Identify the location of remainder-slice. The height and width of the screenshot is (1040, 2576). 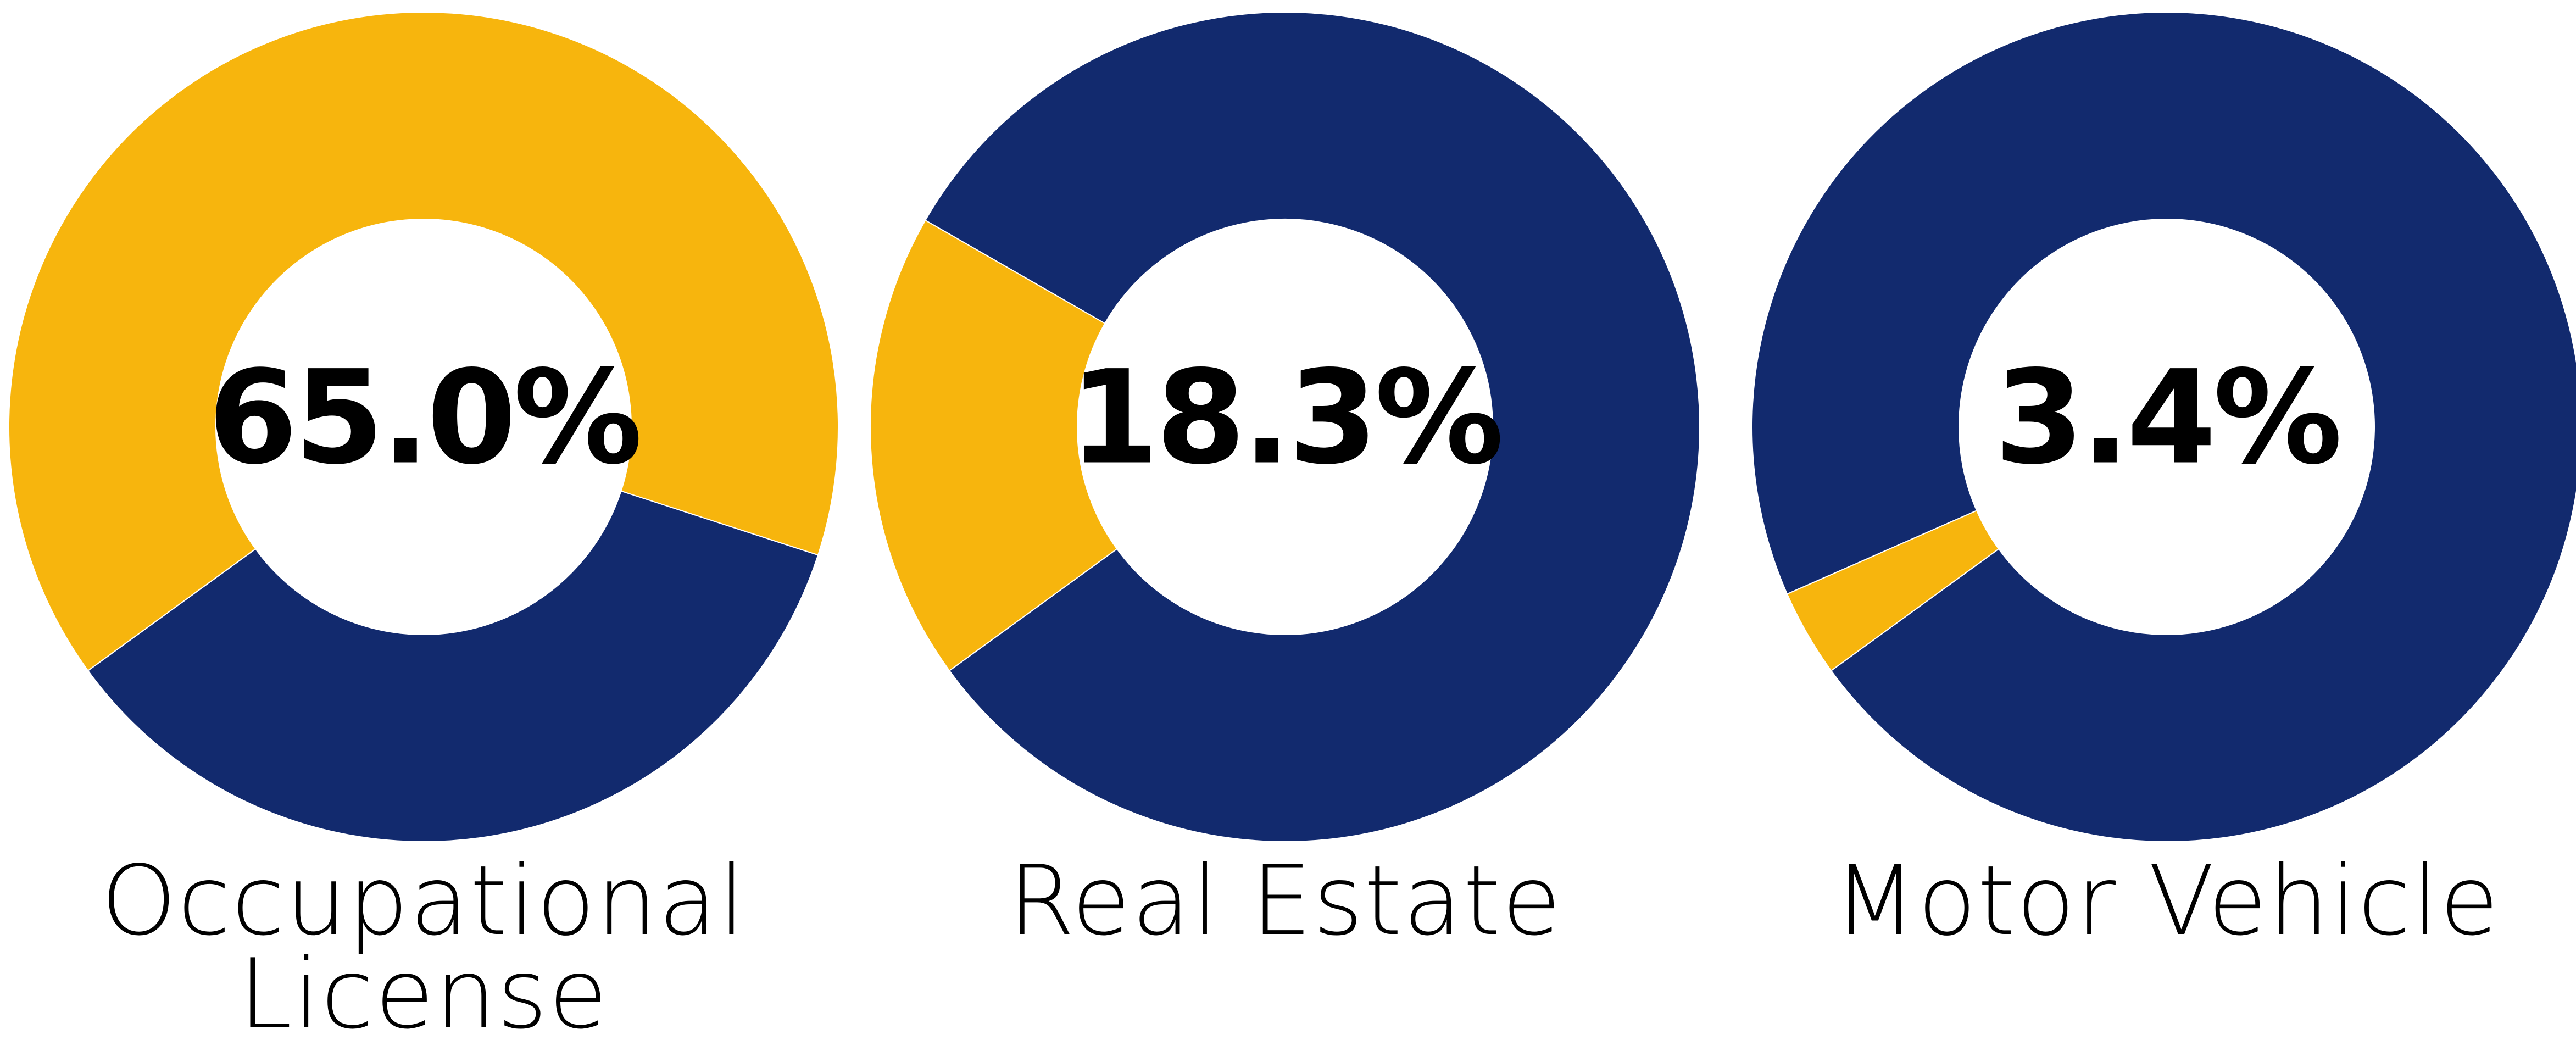
(453, 666).